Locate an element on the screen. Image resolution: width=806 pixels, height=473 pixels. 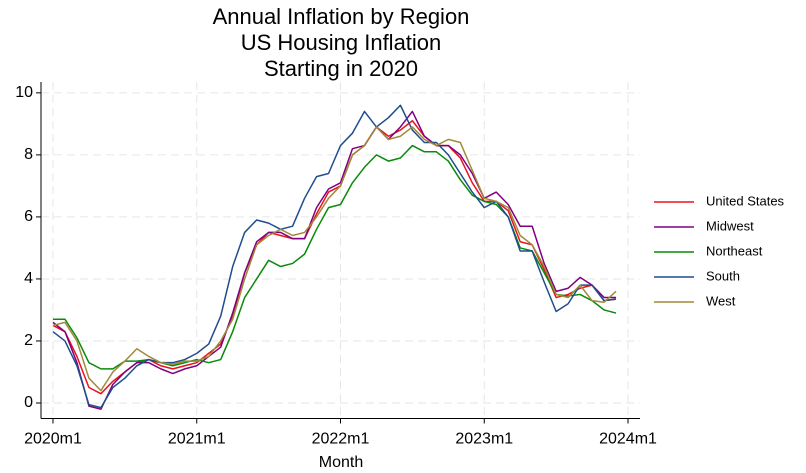
y-tick-label: 8 is located at coordinates (28, 154).